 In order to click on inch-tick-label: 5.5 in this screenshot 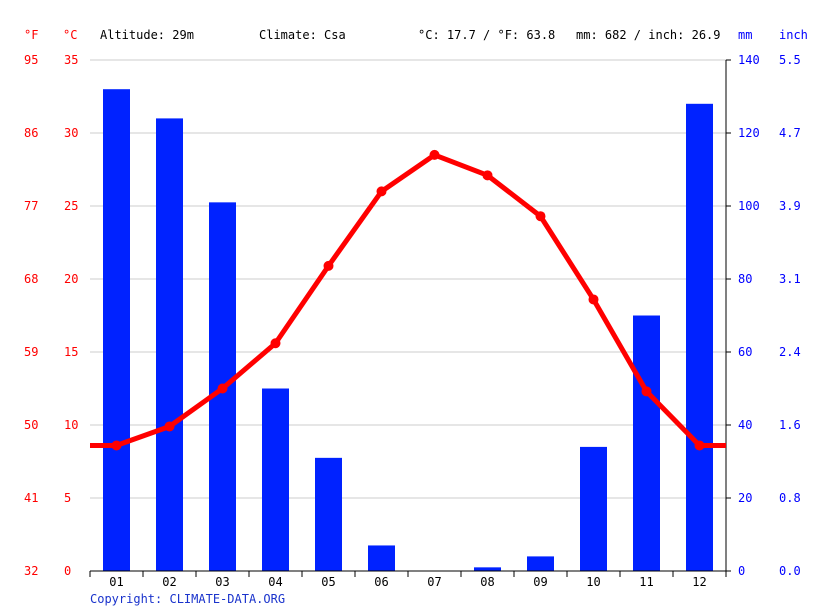, I will do `click(790, 60)`.